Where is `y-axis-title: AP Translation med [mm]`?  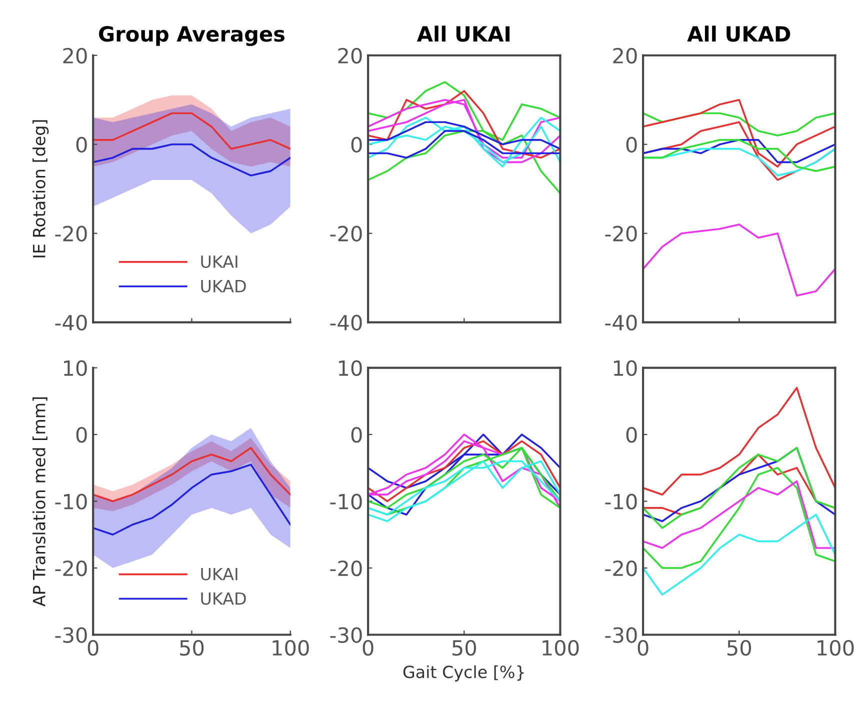 y-axis-title: AP Translation med [mm] is located at coordinates (40, 501).